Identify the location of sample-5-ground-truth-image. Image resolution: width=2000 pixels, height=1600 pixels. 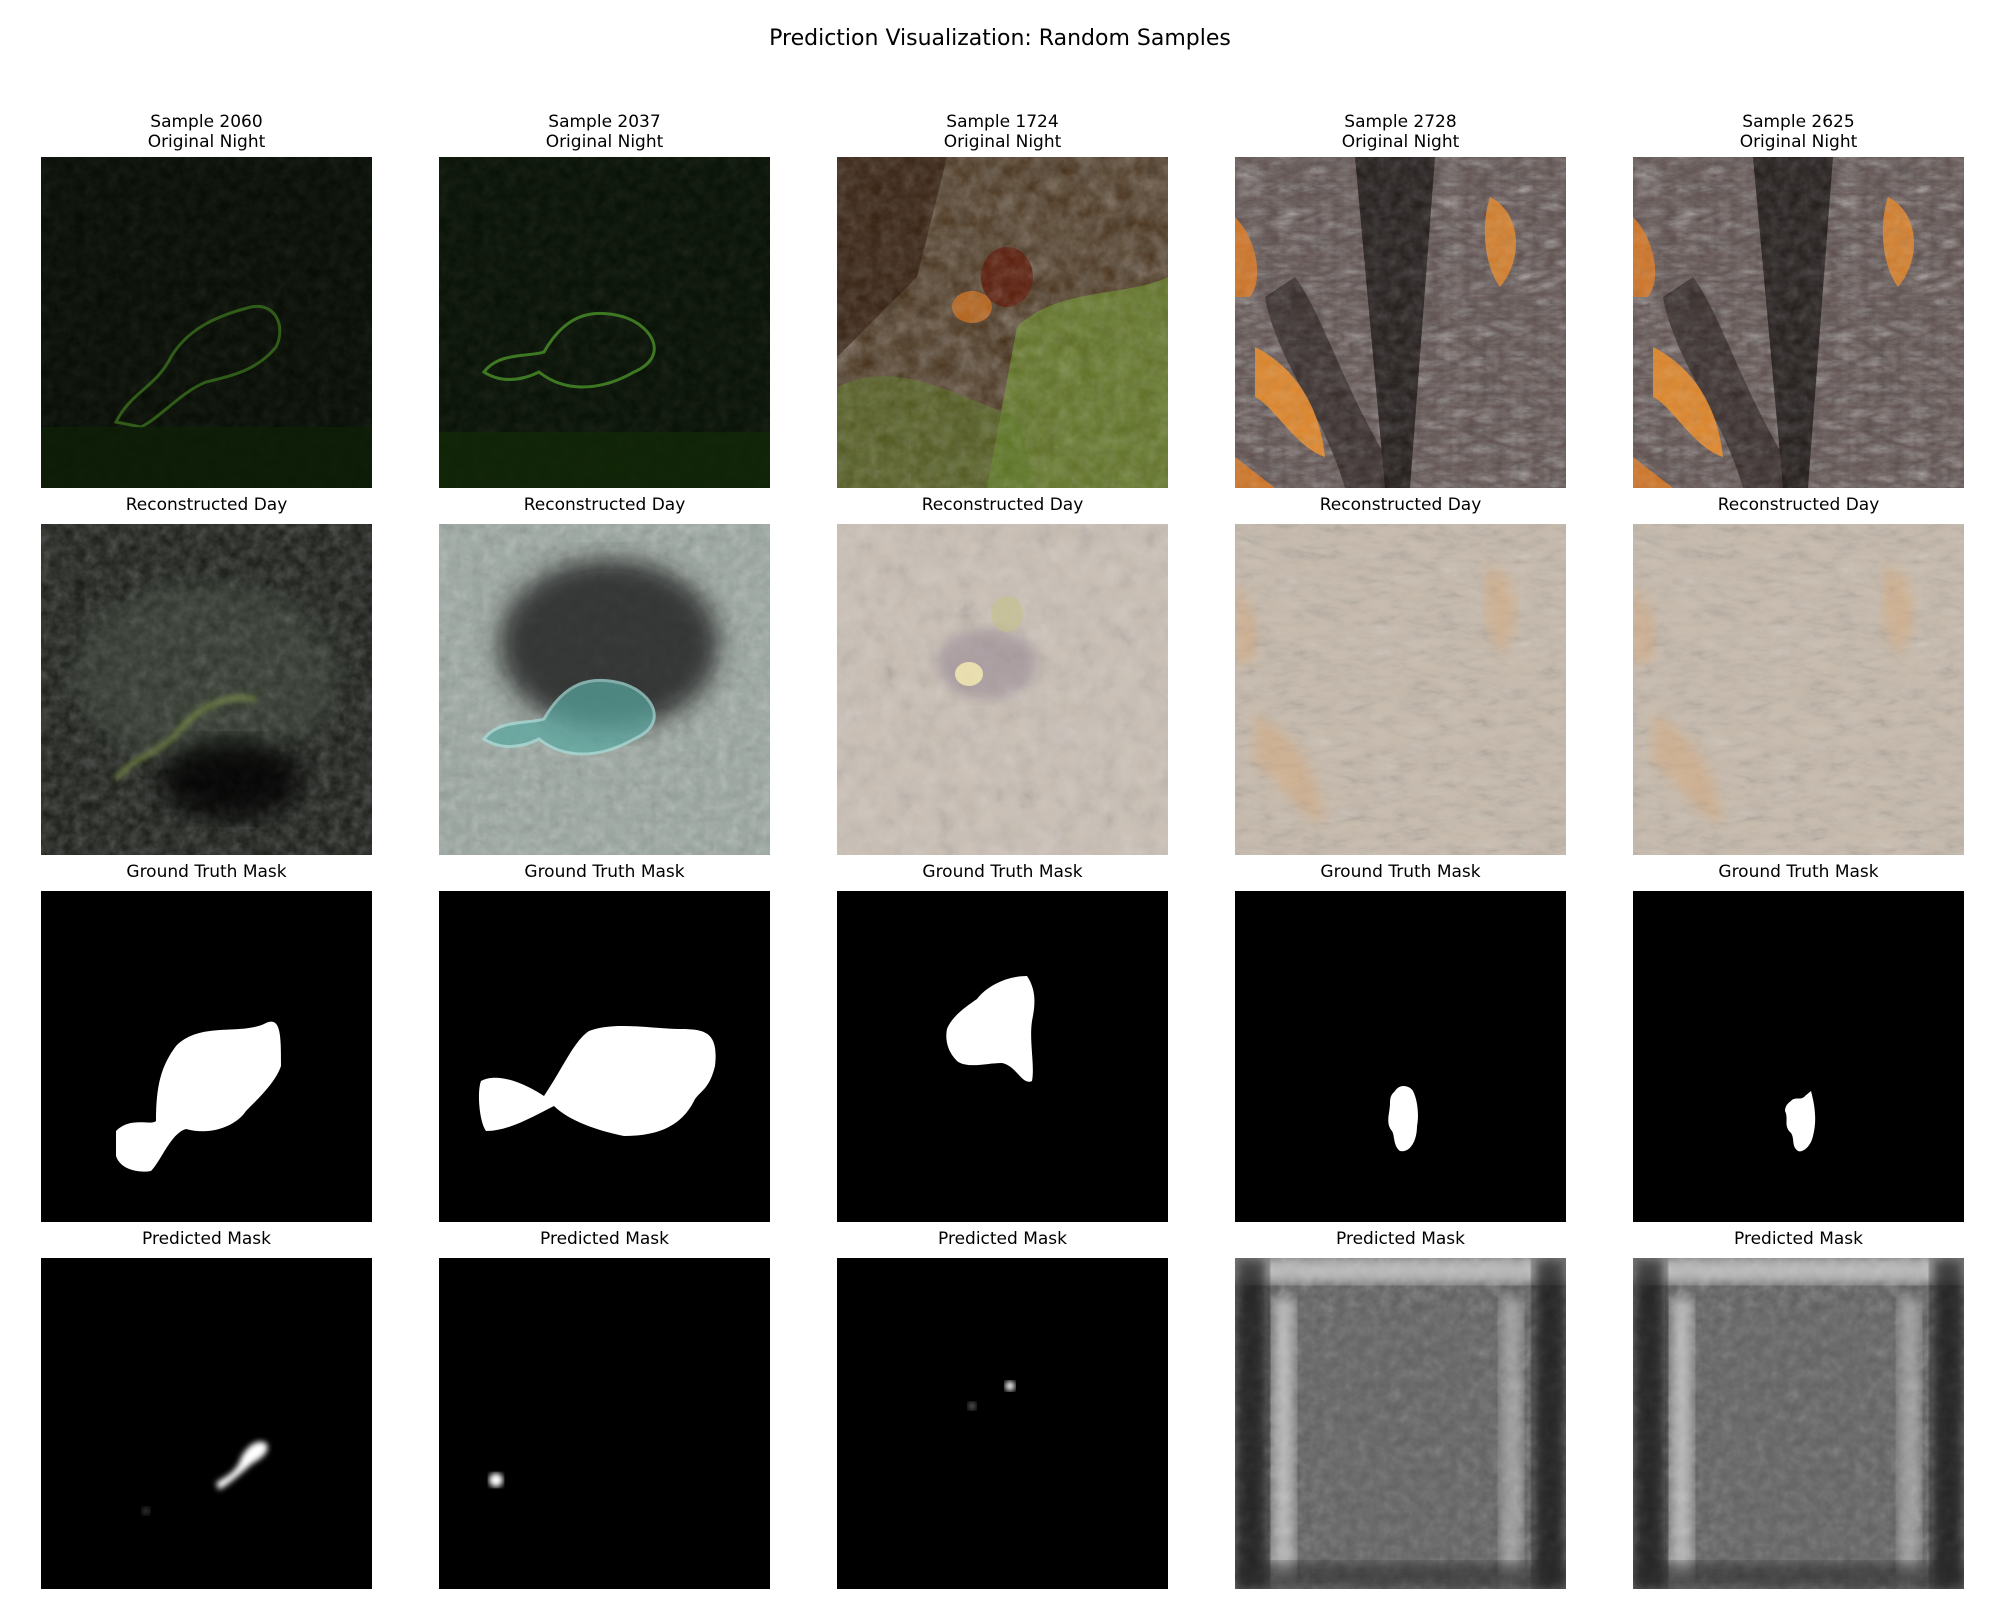
(1798, 1056).